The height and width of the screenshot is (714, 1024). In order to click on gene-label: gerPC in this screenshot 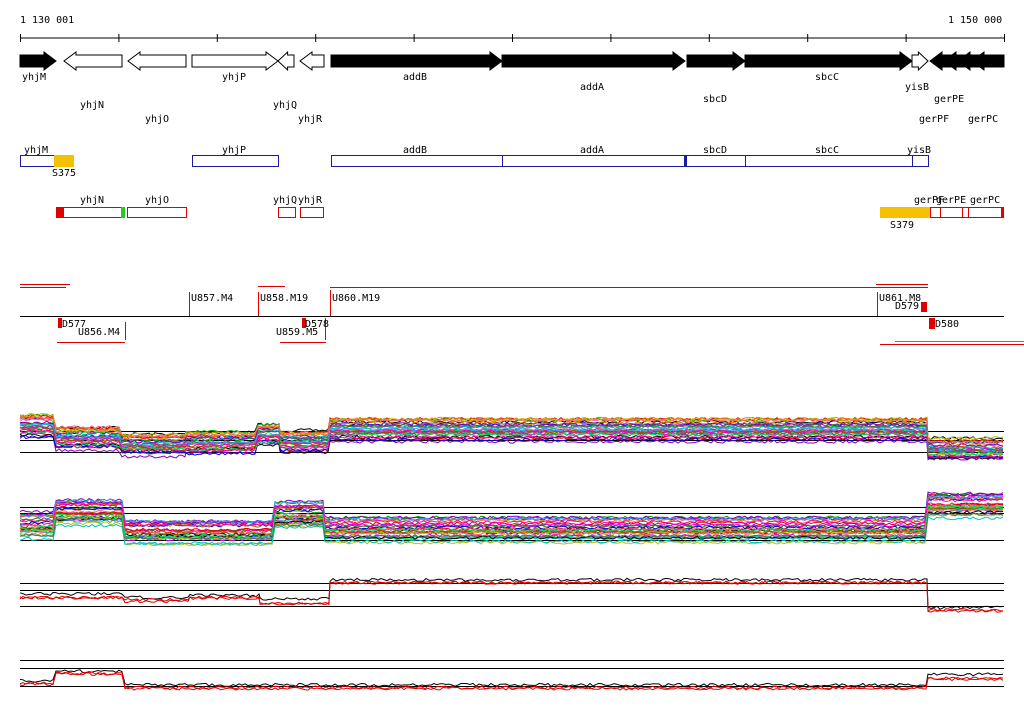, I will do `click(983, 119)`.